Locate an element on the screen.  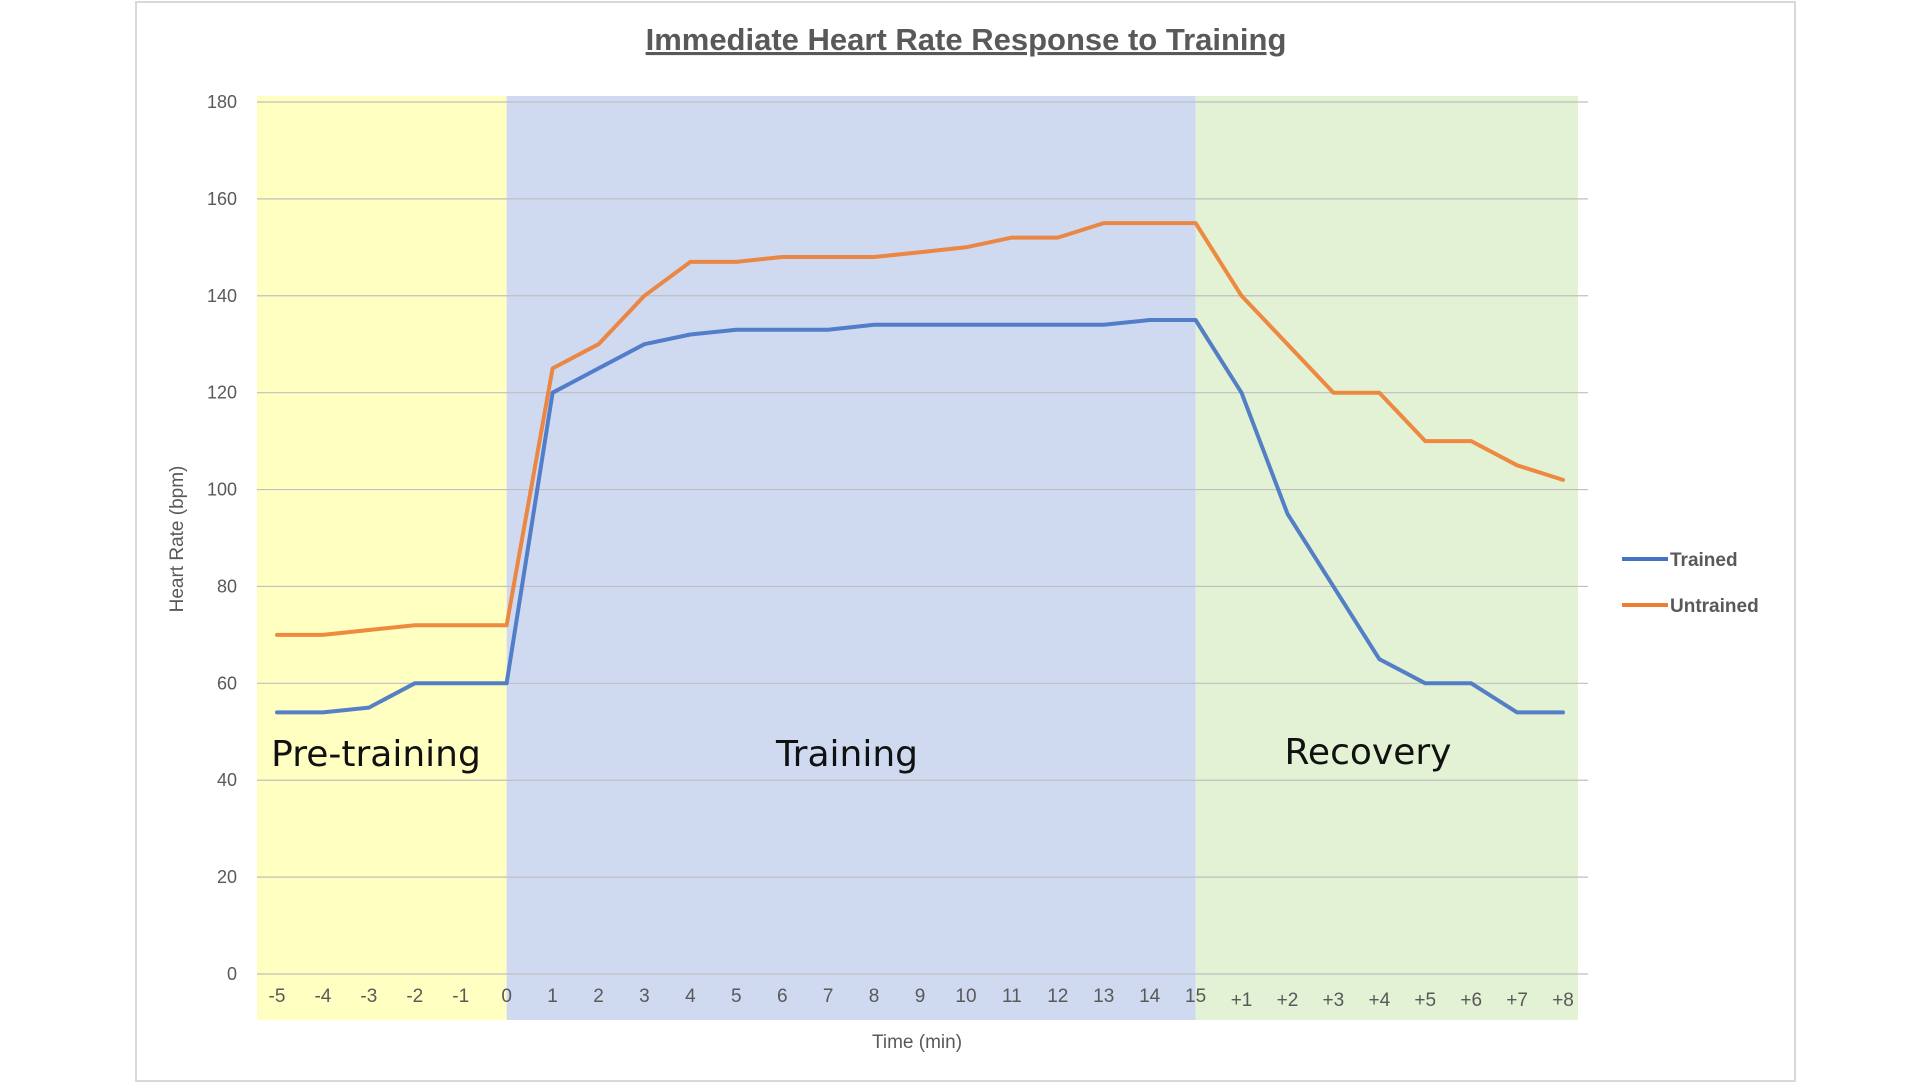
y-tick-label: 80 is located at coordinates (227, 586).